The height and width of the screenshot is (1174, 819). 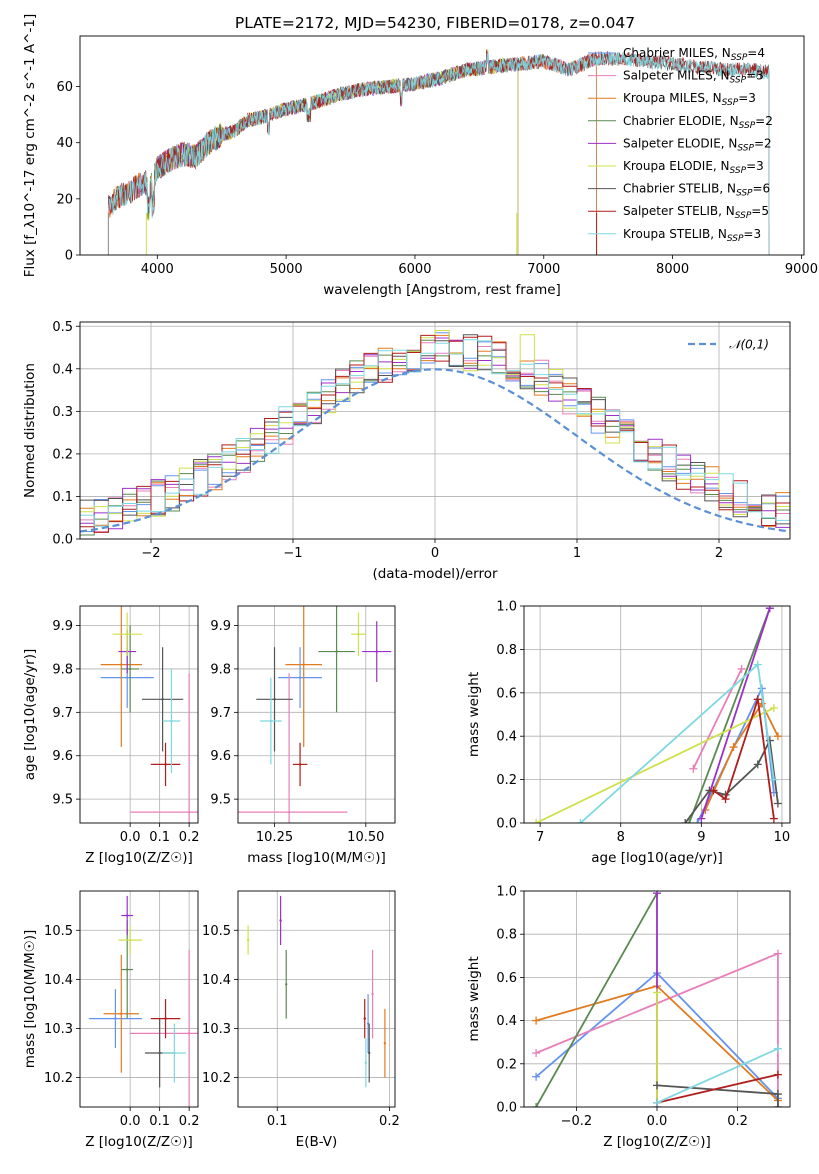 I want to click on legend-entry: Chabrier STELIB, NSSP=6, so click(x=696, y=190).